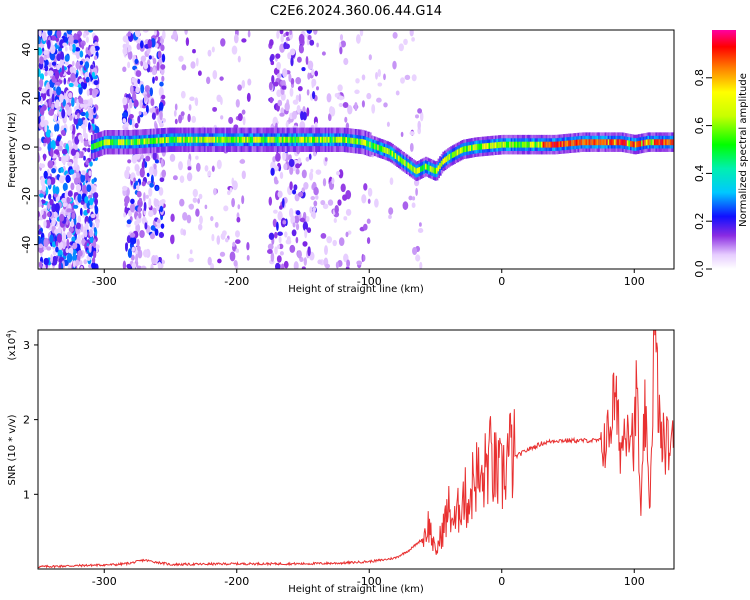 The image size is (750, 600). I want to click on x-tick-label: 100, so click(634, 581).